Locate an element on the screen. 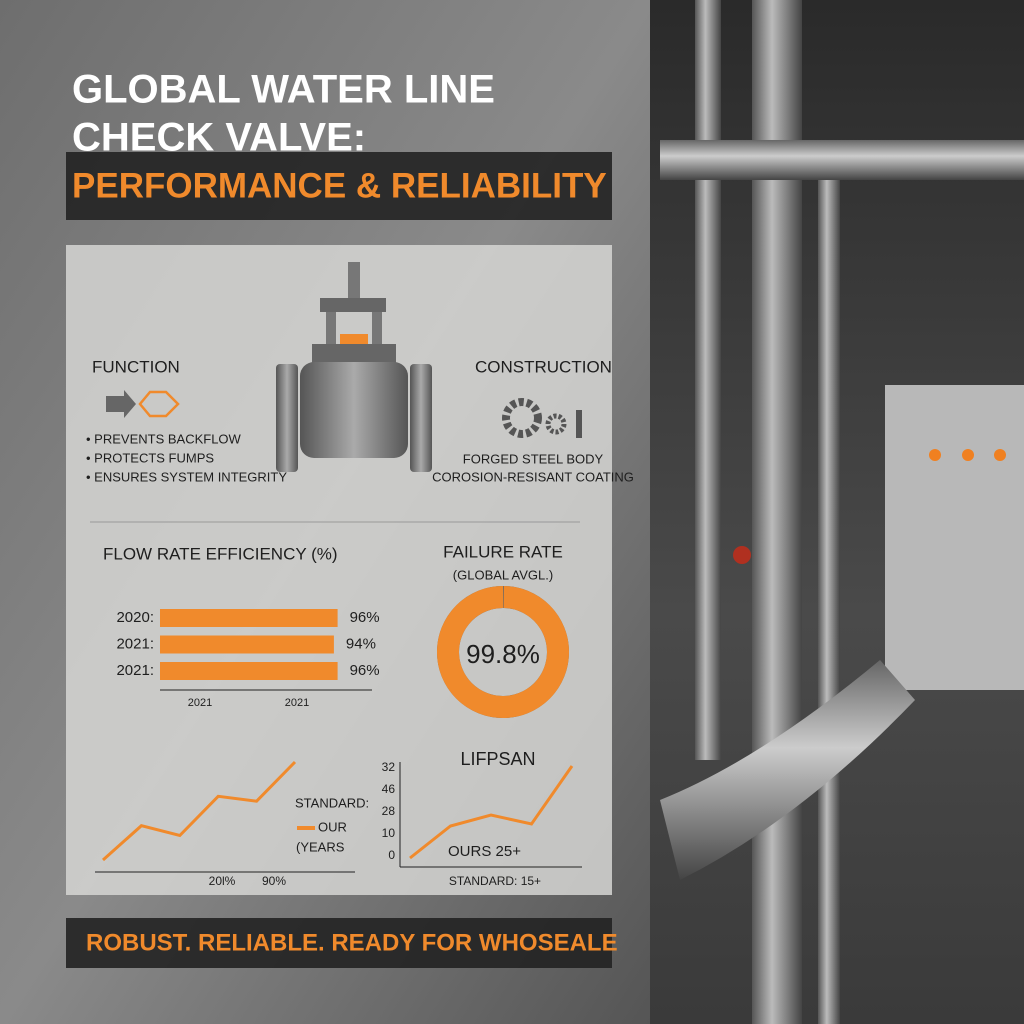 This screenshot has height=1024, width=1024. construction-item: COROSION-RESISANT COATING is located at coordinates (533, 476).